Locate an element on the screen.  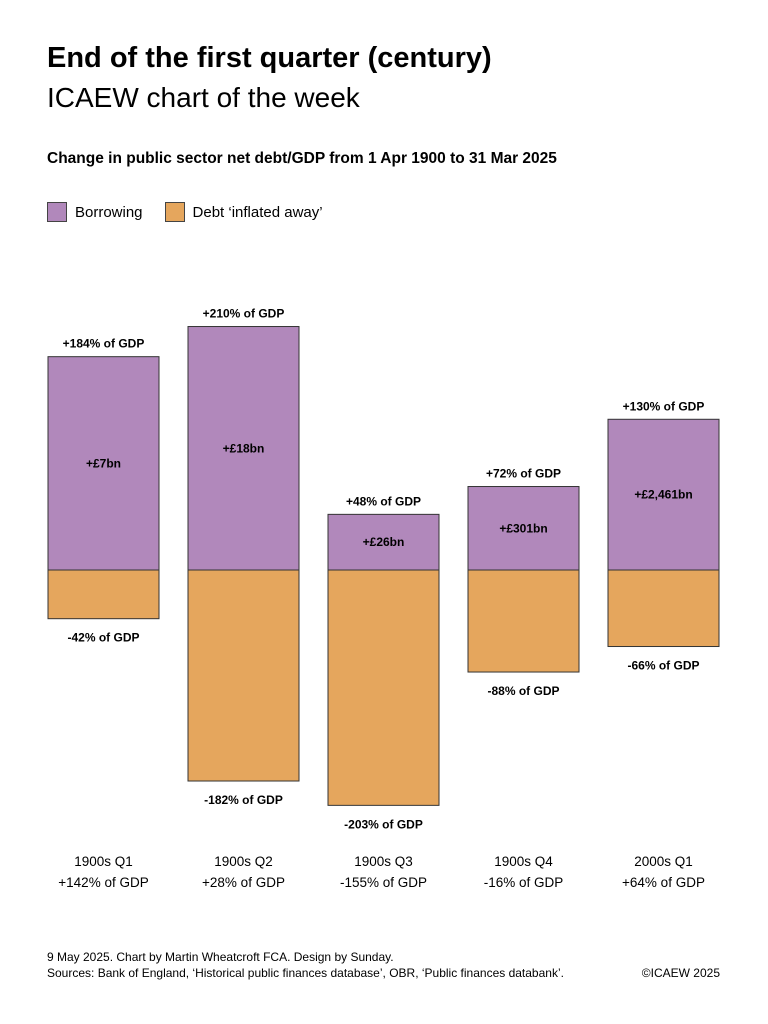
label-borrowing-5: +130% of GDP is located at coordinates (664, 406).